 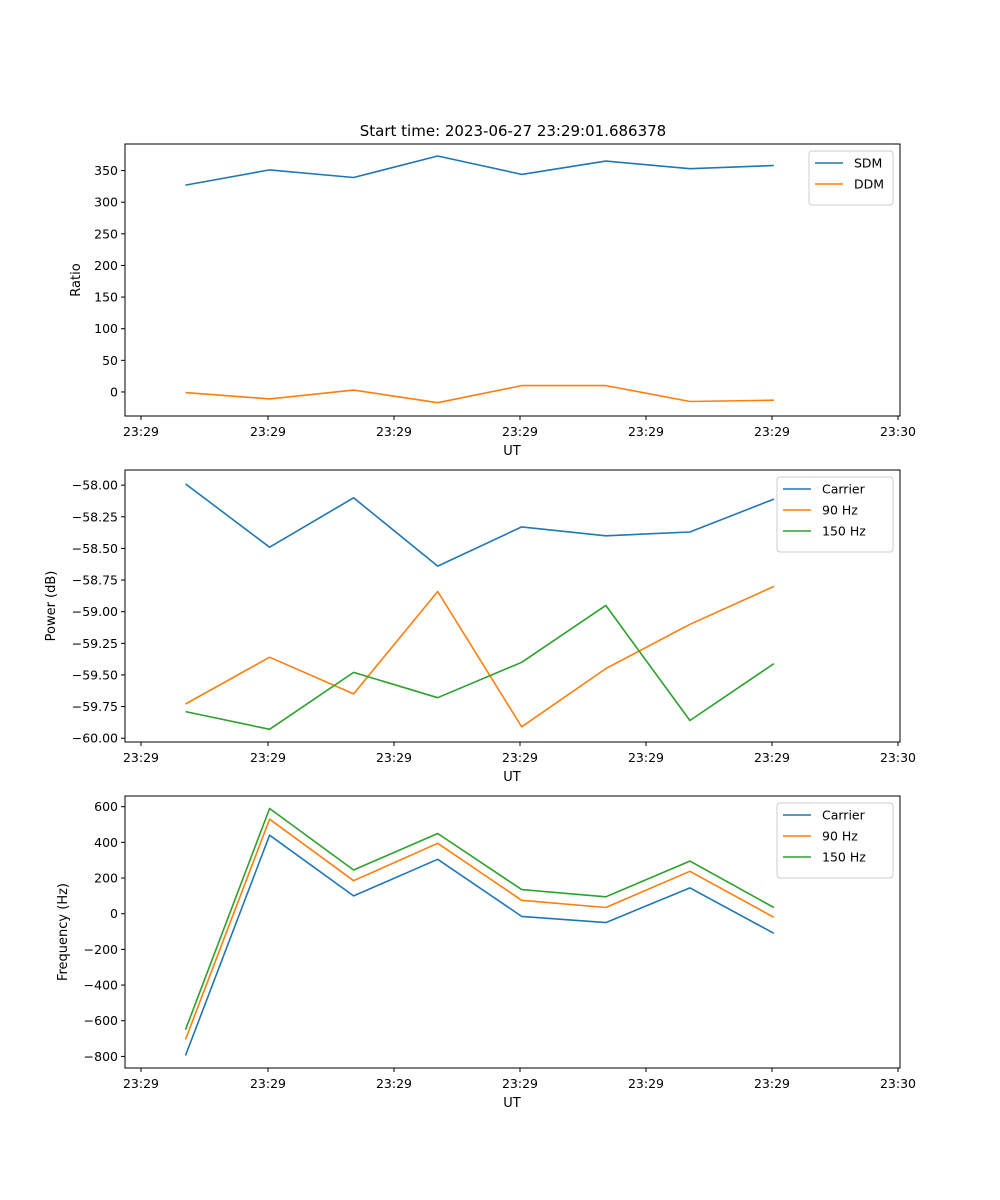 What do you see at coordinates (51, 606) in the screenshot?
I see `y-axis-label: Power (dB)` at bounding box center [51, 606].